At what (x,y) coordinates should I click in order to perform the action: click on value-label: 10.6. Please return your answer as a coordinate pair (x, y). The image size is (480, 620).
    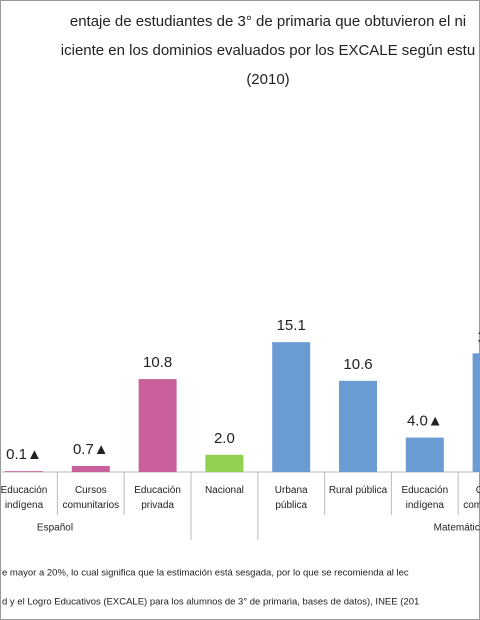
    Looking at the image, I should click on (357, 364).